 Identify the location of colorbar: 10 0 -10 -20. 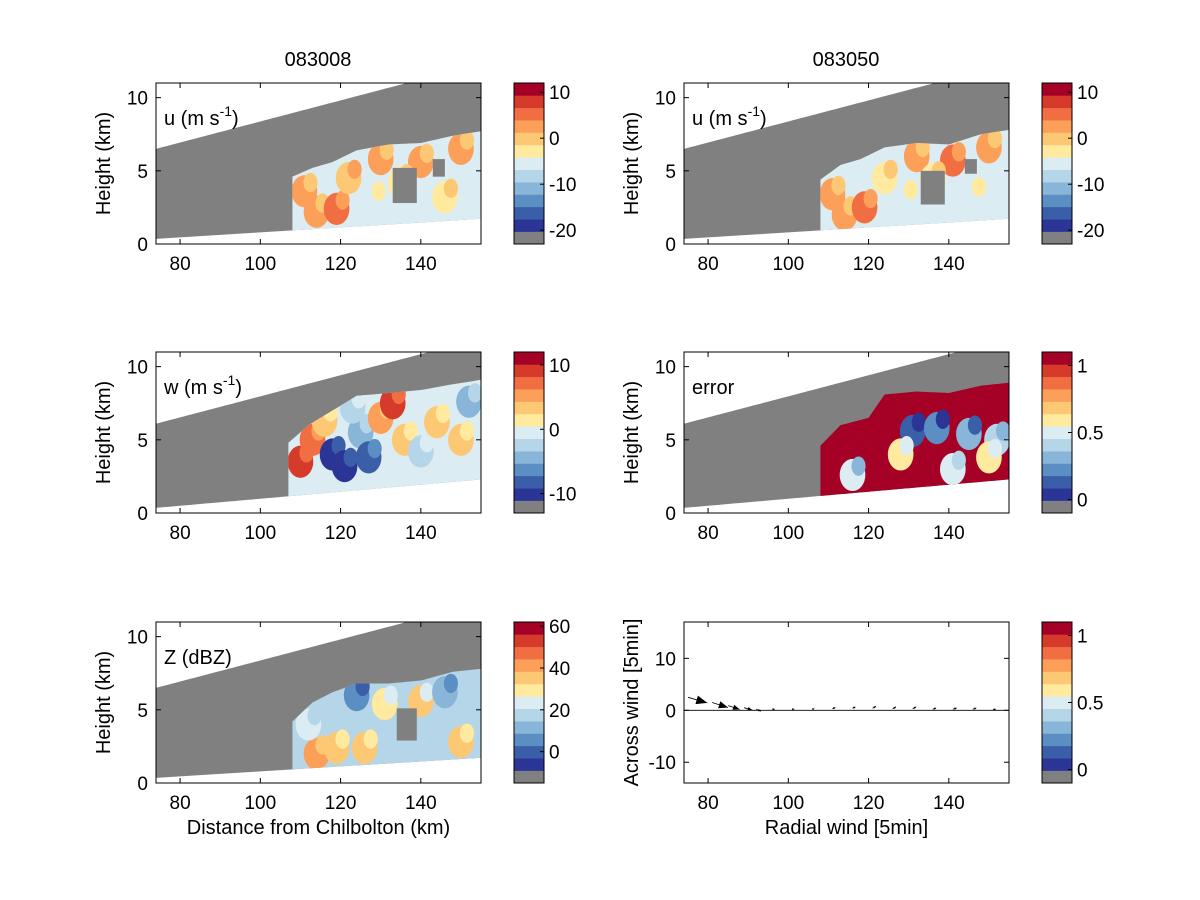
(544, 163).